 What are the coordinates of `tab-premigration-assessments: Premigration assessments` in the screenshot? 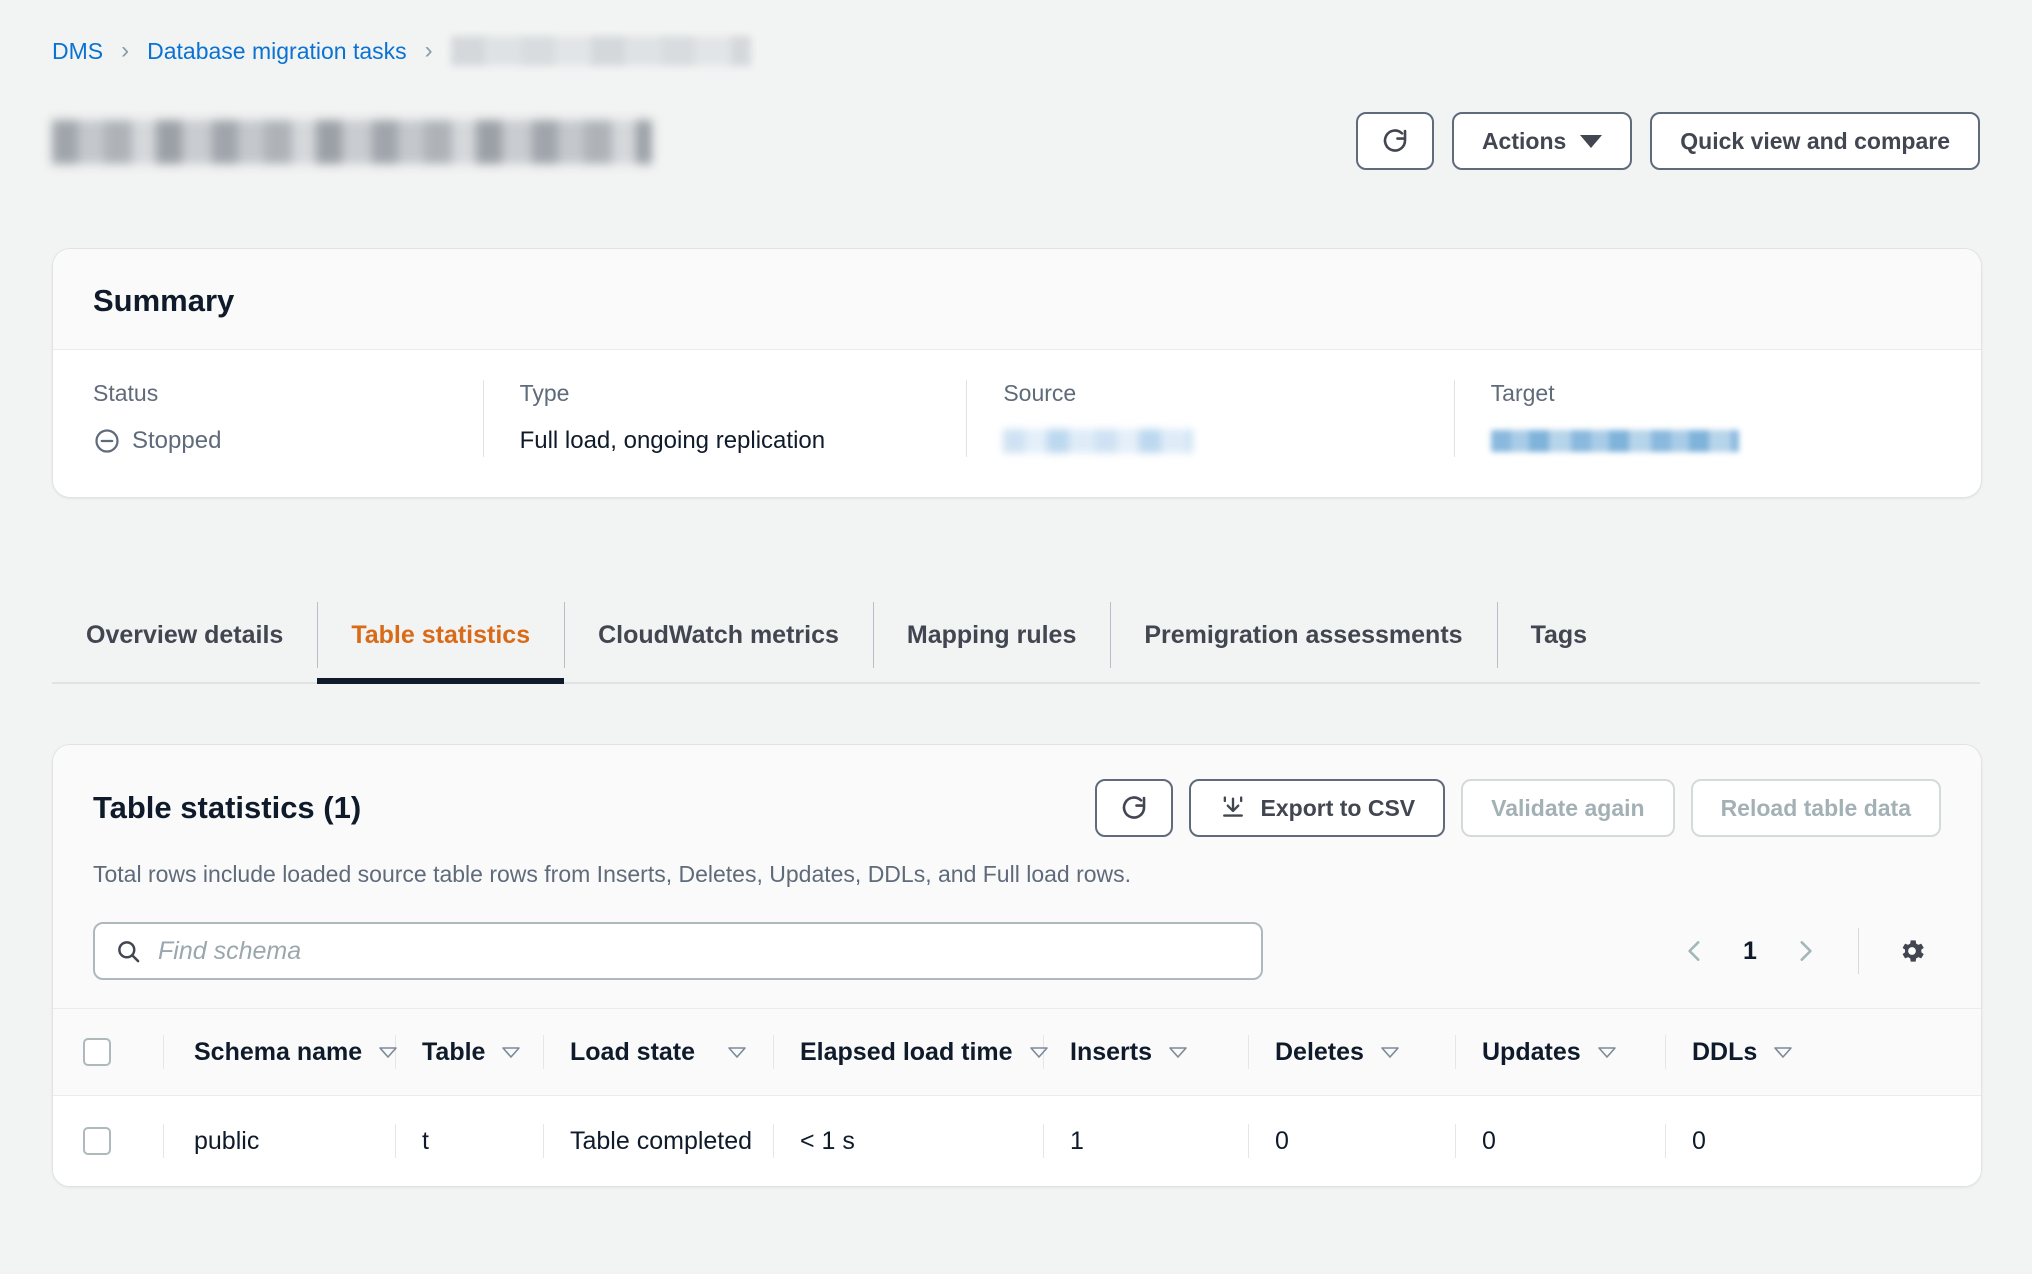 It's located at (1303, 635).